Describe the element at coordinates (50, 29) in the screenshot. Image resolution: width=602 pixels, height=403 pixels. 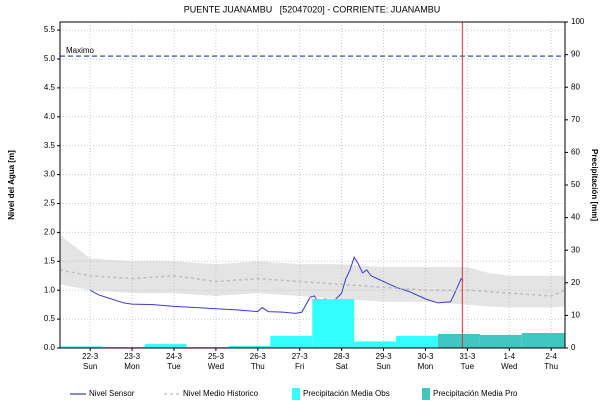
I see `y-tick-label: 5.5` at that location.